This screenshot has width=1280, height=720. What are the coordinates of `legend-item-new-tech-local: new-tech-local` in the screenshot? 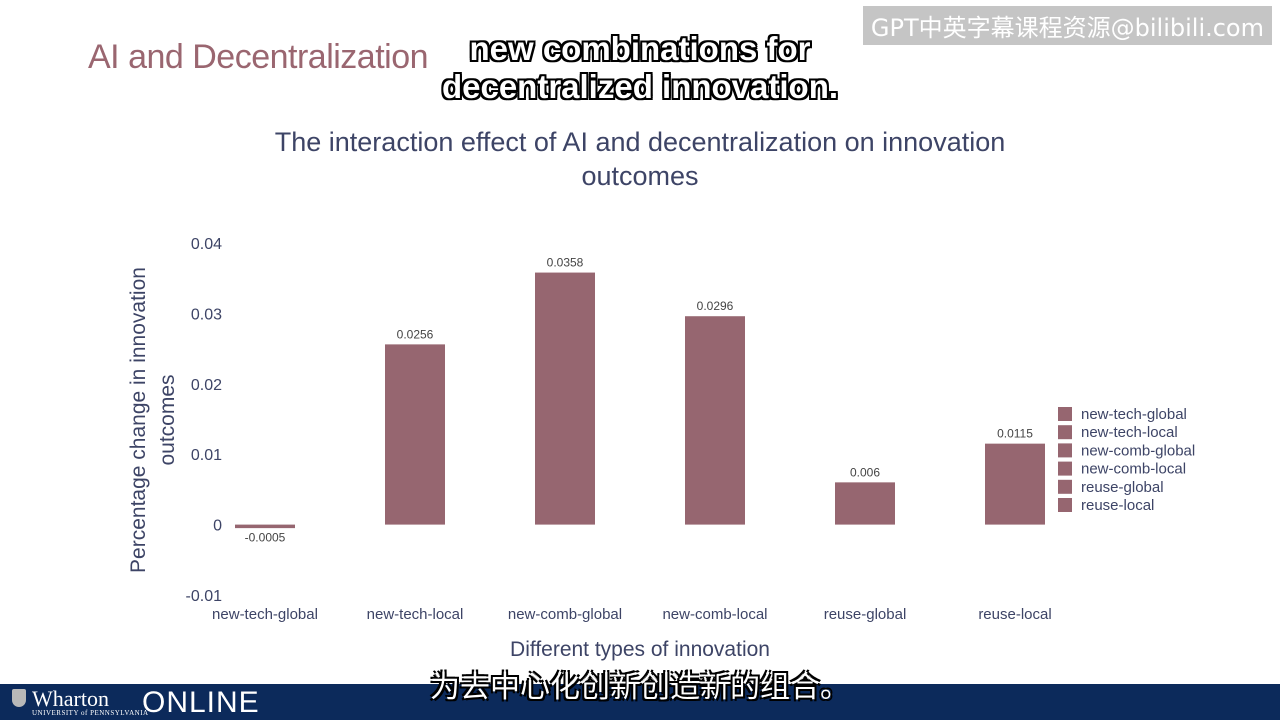 It's located at (1129, 432).